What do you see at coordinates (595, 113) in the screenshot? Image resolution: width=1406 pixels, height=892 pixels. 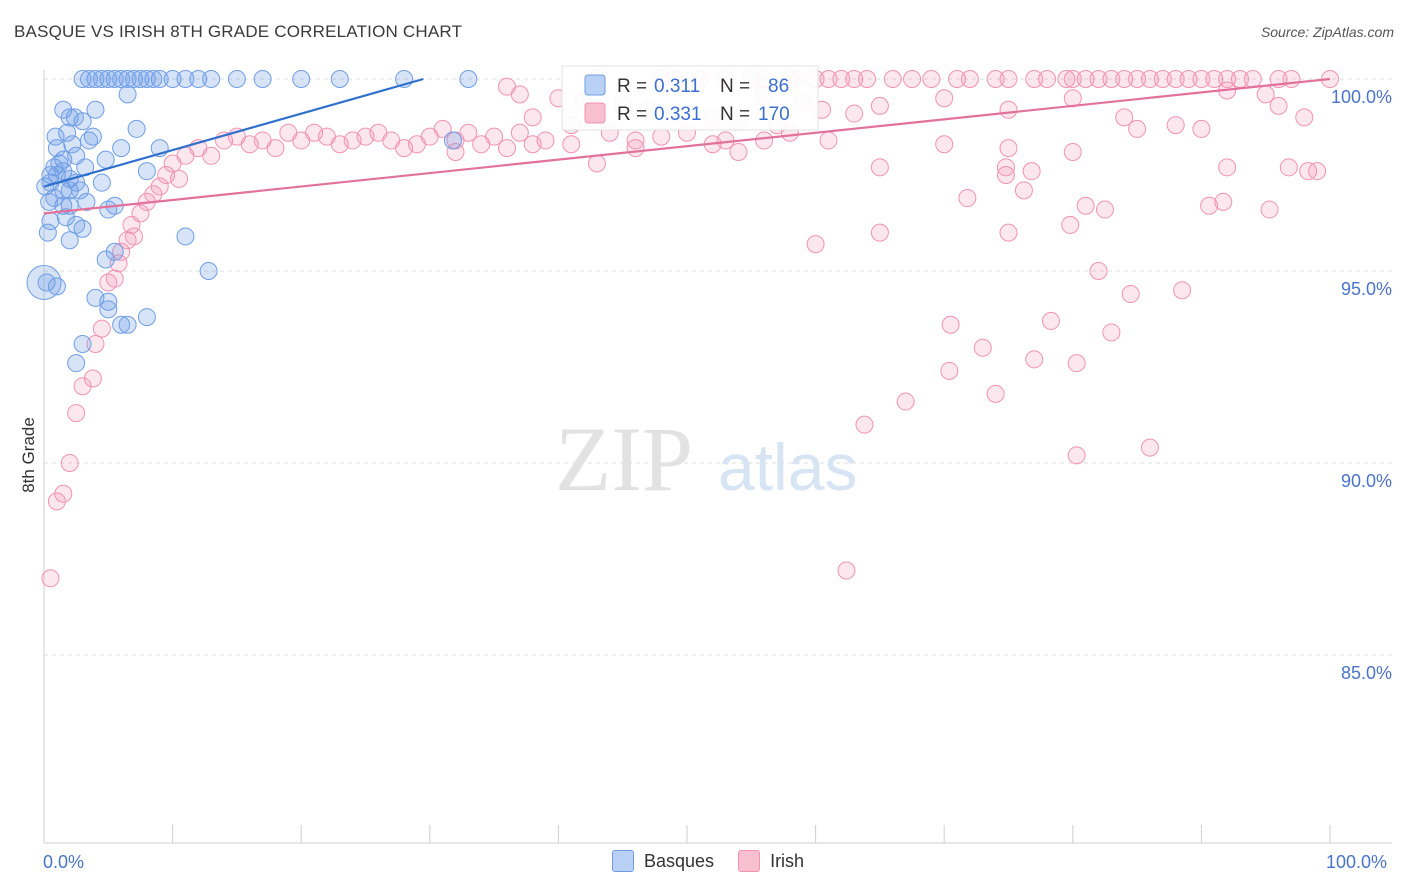 I see `irish-swatch` at bounding box center [595, 113].